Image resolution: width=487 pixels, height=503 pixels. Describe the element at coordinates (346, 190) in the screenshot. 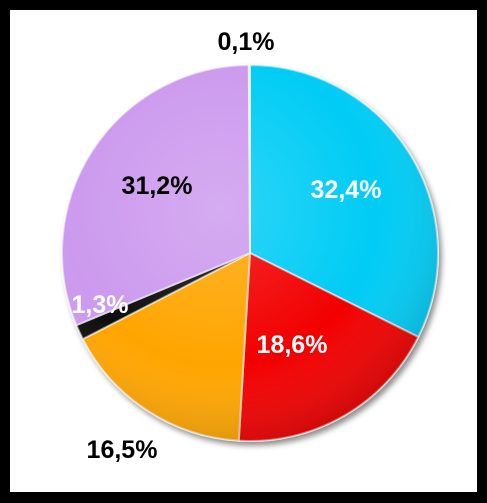

I see `slice-data-label: 32,4%` at that location.